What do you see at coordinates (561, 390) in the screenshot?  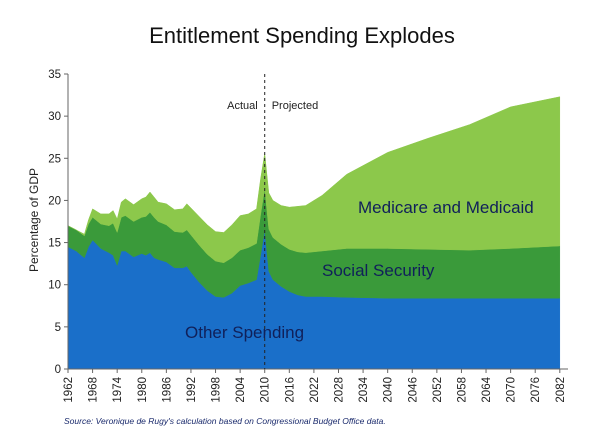 I see `x-tick-label: 2082` at bounding box center [561, 390].